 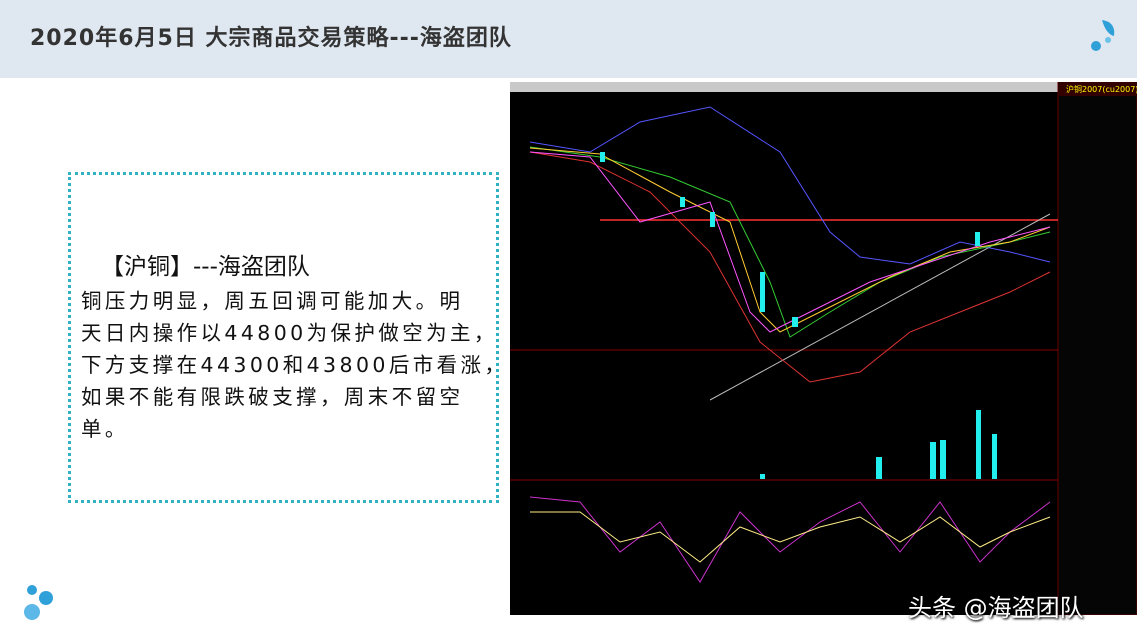 What do you see at coordinates (105, 429) in the screenshot?
I see `body-line: 单。` at bounding box center [105, 429].